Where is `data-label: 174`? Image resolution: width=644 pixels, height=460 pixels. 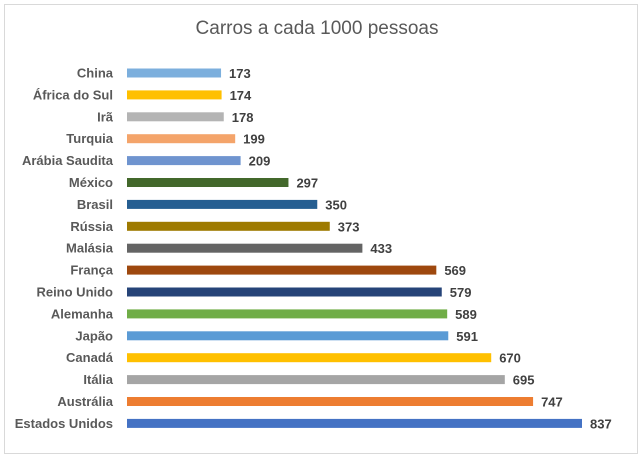 data-label: 174 is located at coordinates (241, 95).